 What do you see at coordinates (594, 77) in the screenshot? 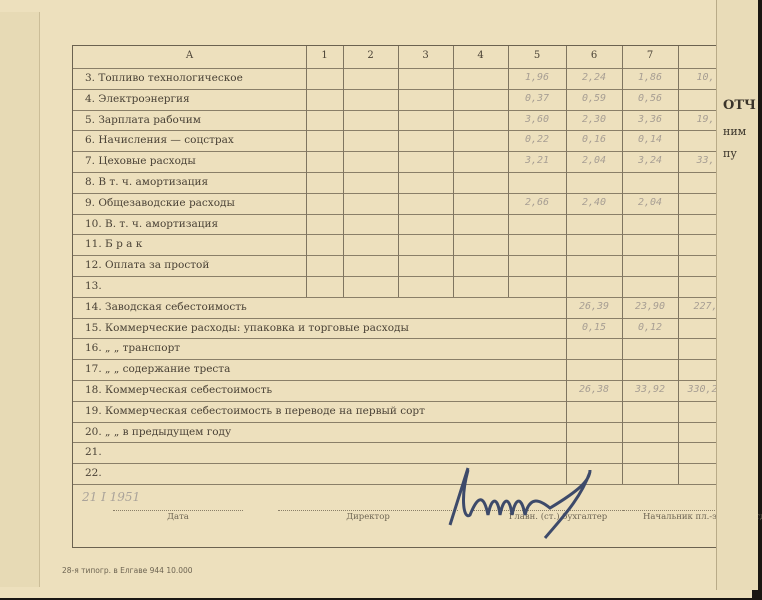
I see `cell-value: 2,24` at bounding box center [594, 77].